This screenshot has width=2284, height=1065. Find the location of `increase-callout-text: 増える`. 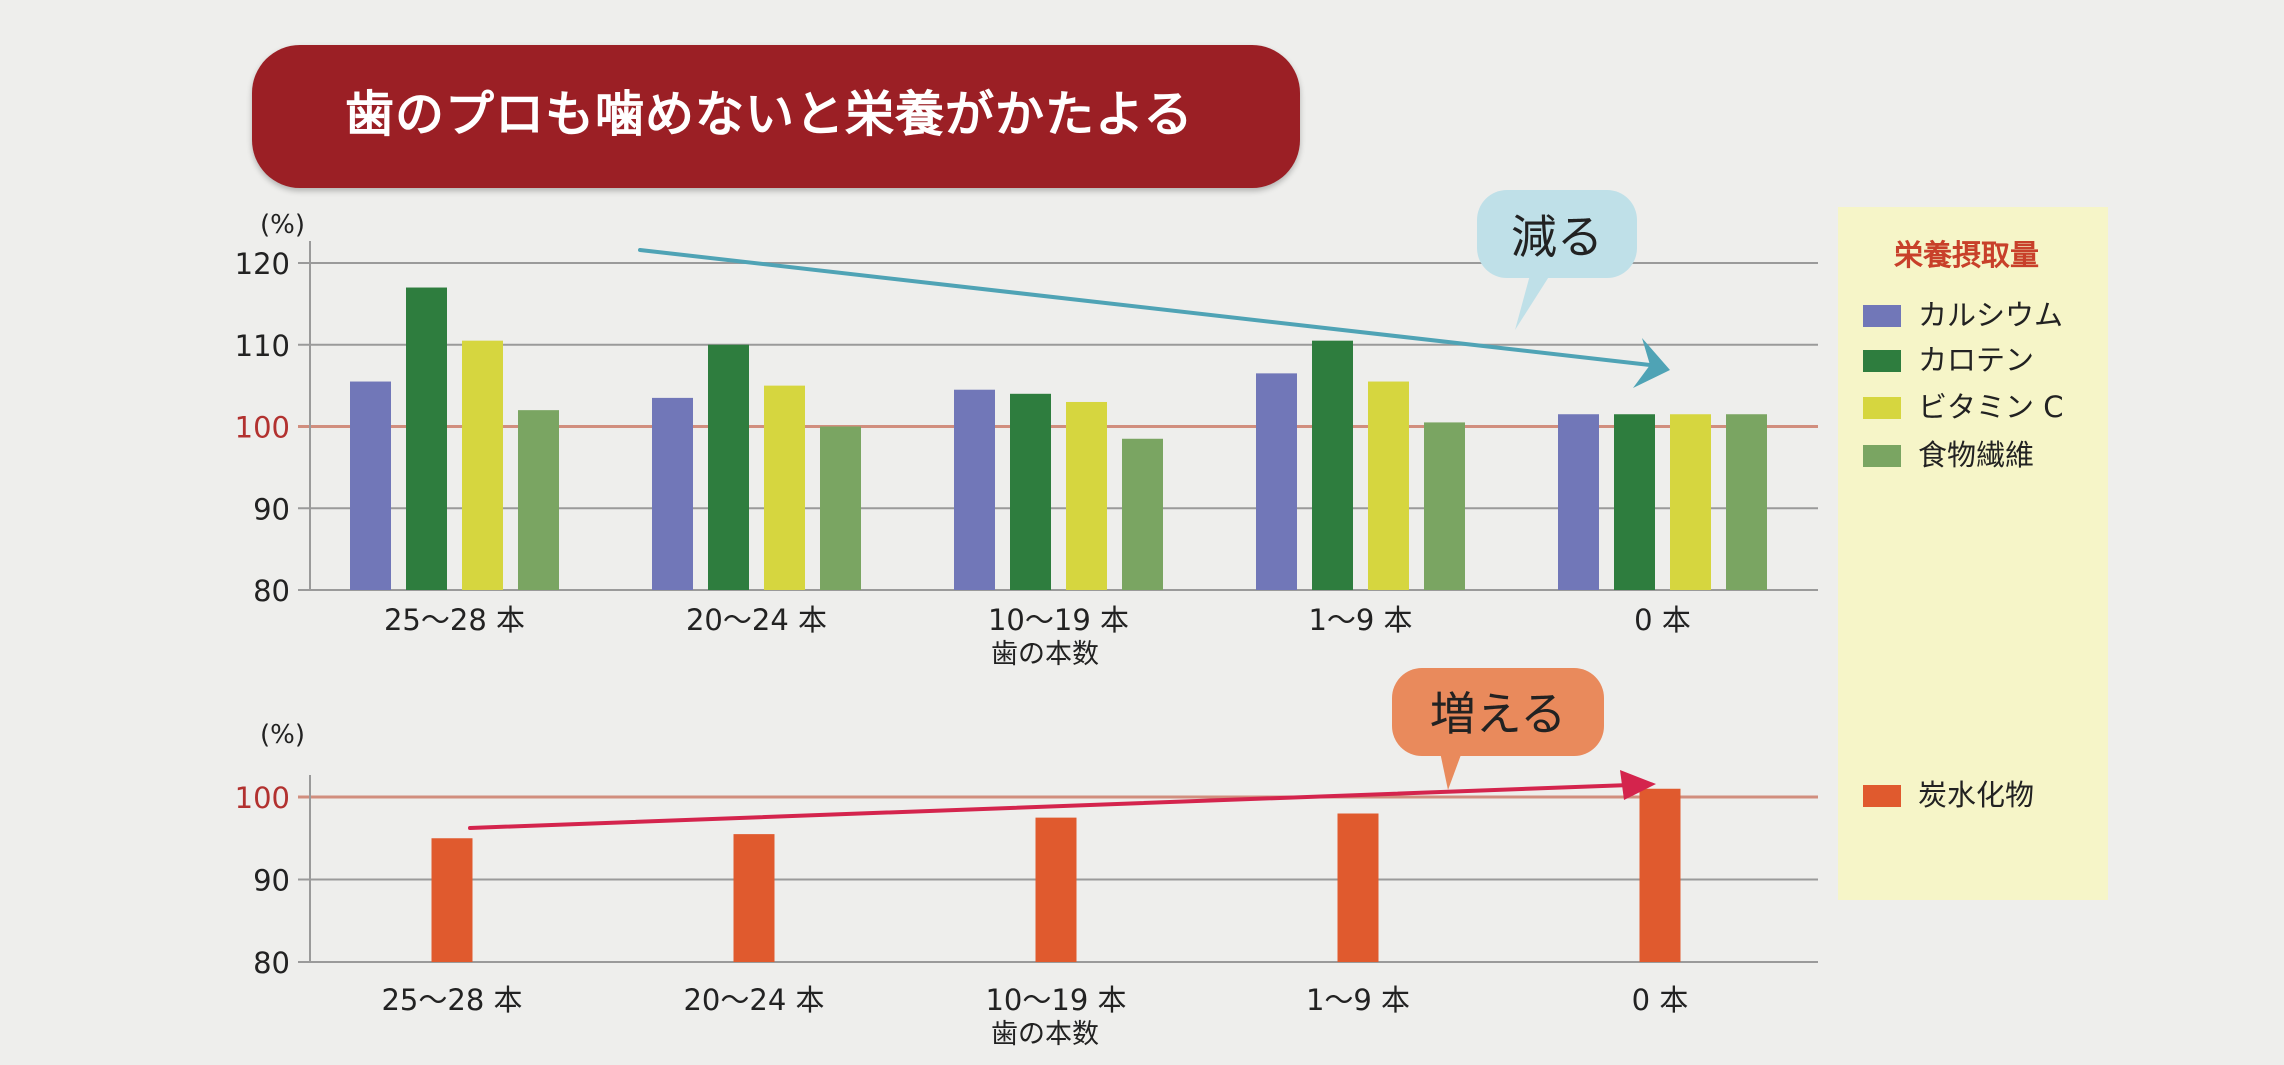

increase-callout-text: 増える is located at coordinates (1498, 714).